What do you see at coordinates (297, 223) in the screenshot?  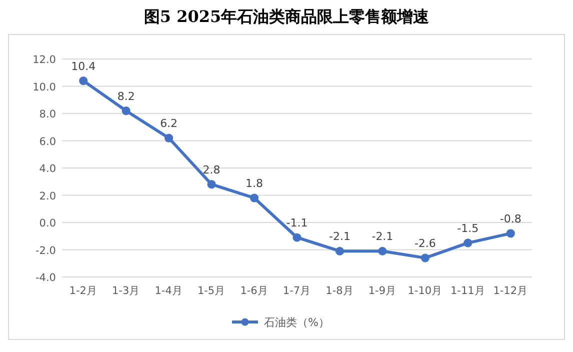 I see `data-label: -1.1` at bounding box center [297, 223].